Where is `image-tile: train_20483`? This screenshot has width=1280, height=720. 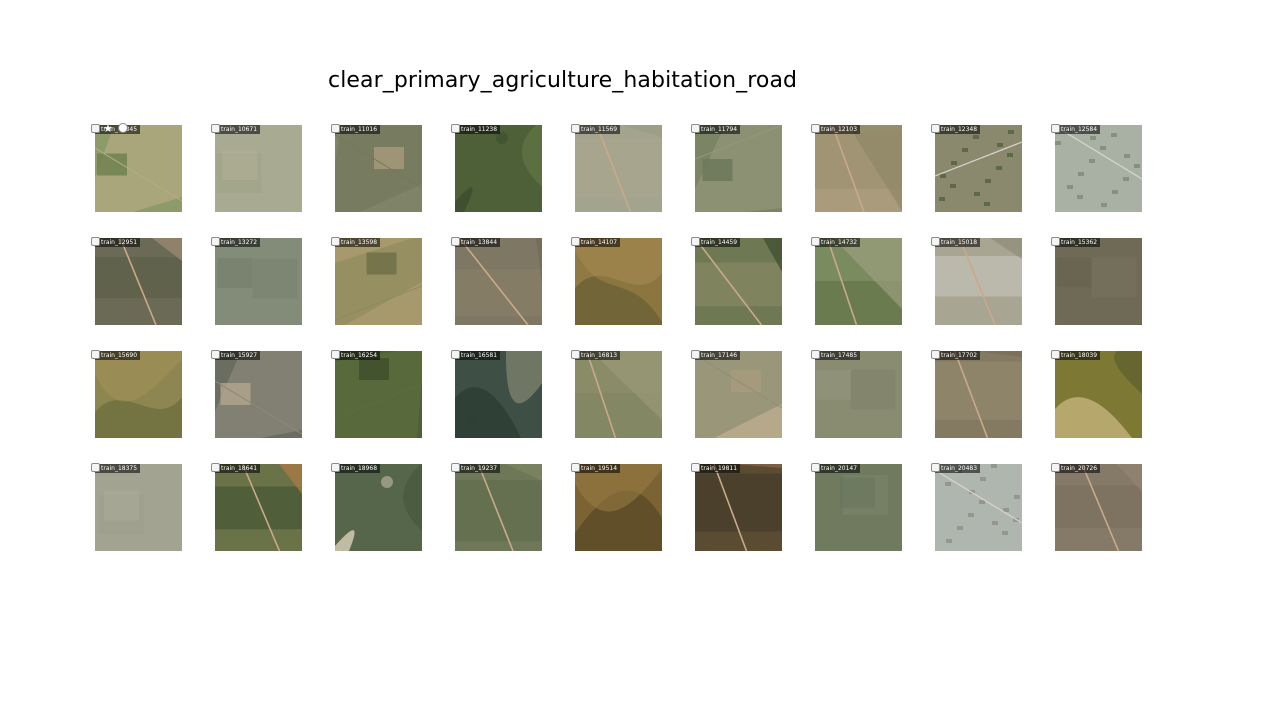 image-tile: train_20483 is located at coordinates (978, 507).